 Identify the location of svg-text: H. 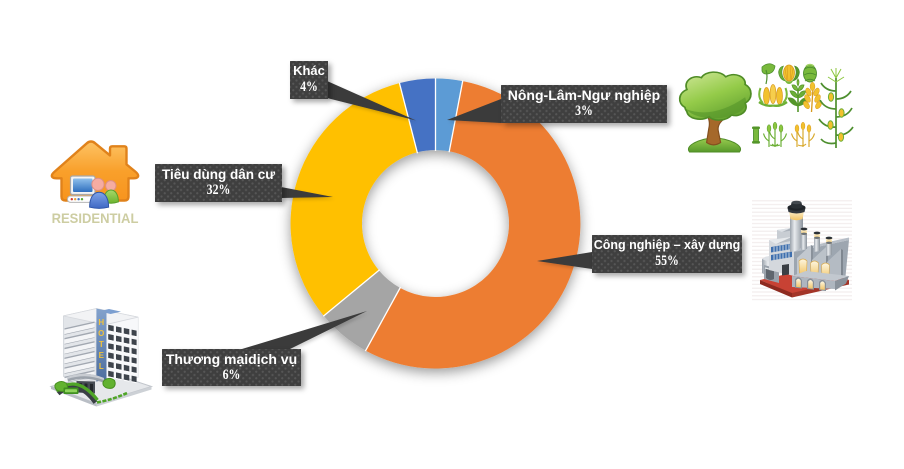
(101, 322).